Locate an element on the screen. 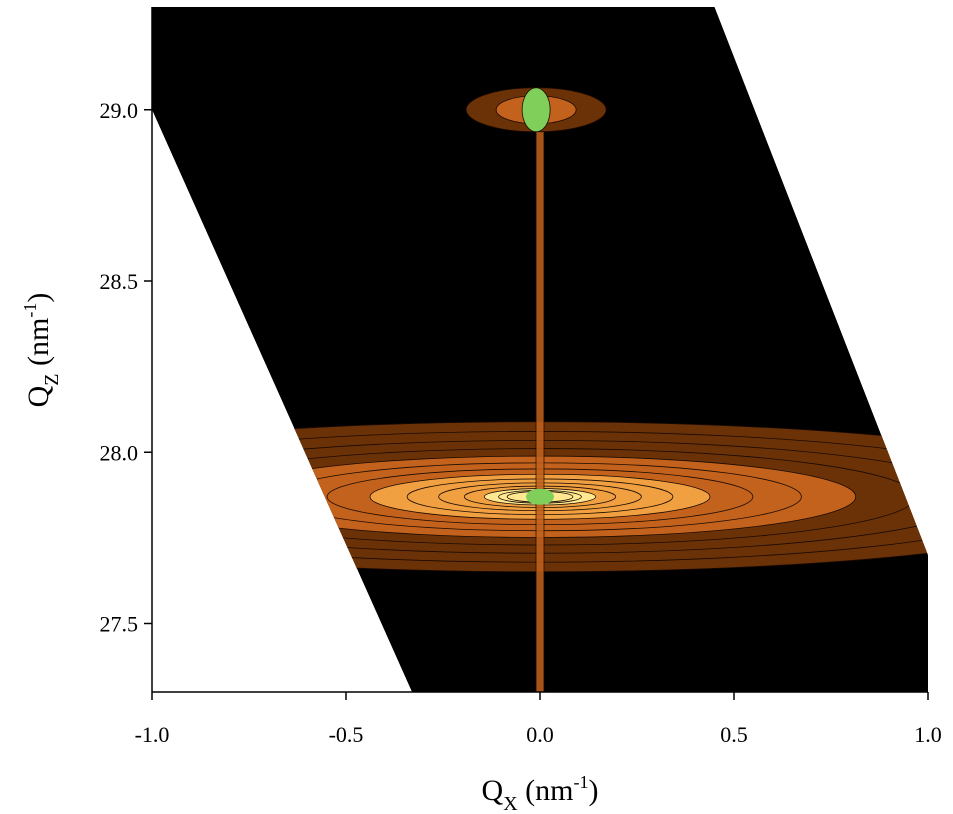 This screenshot has height=814, width=953. x-tick-label: -0.5 is located at coordinates (346, 734).